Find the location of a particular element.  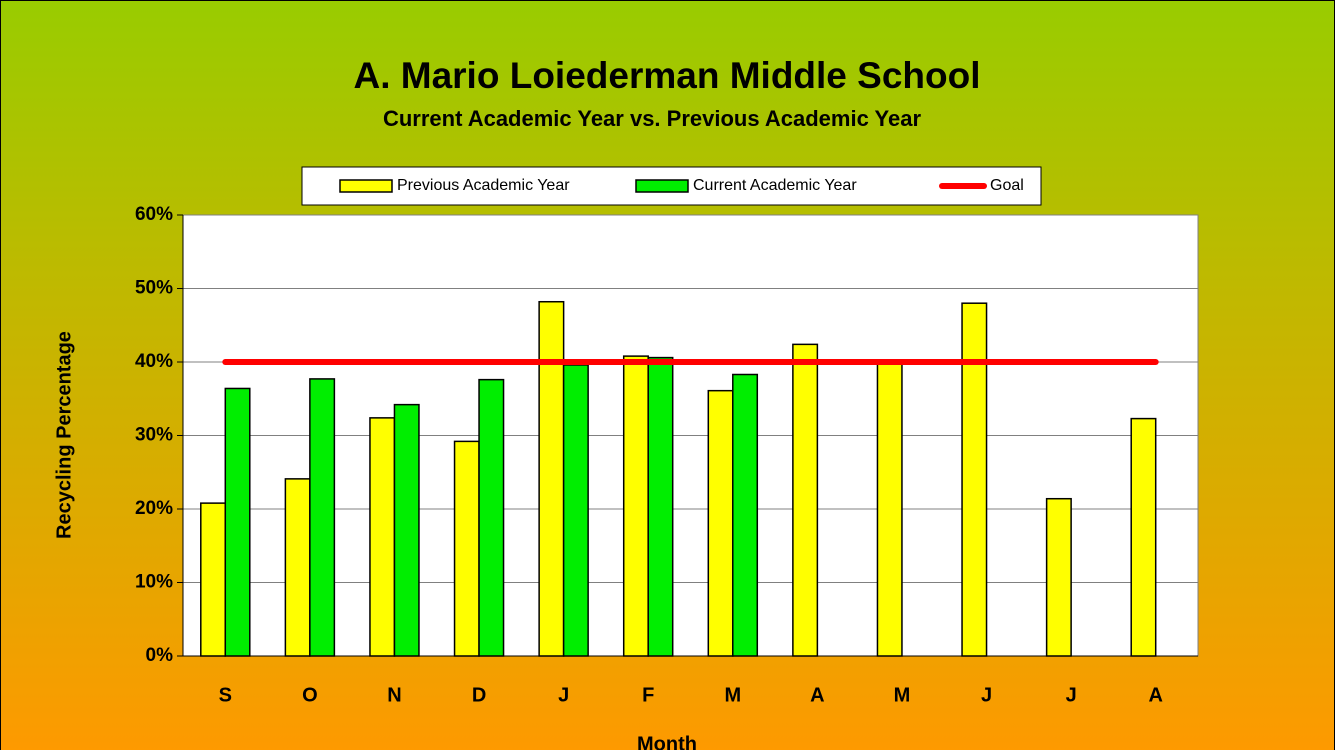

legend-label: Previous Academic Year is located at coordinates (483, 185).